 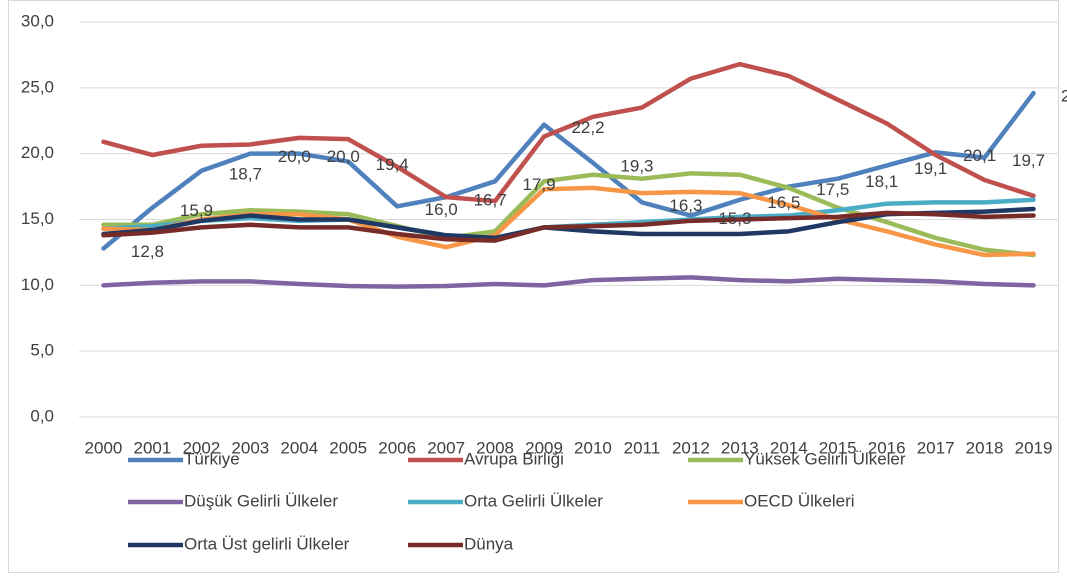 What do you see at coordinates (37, 86) in the screenshot?
I see `y-tick-label: 25,0` at bounding box center [37, 86].